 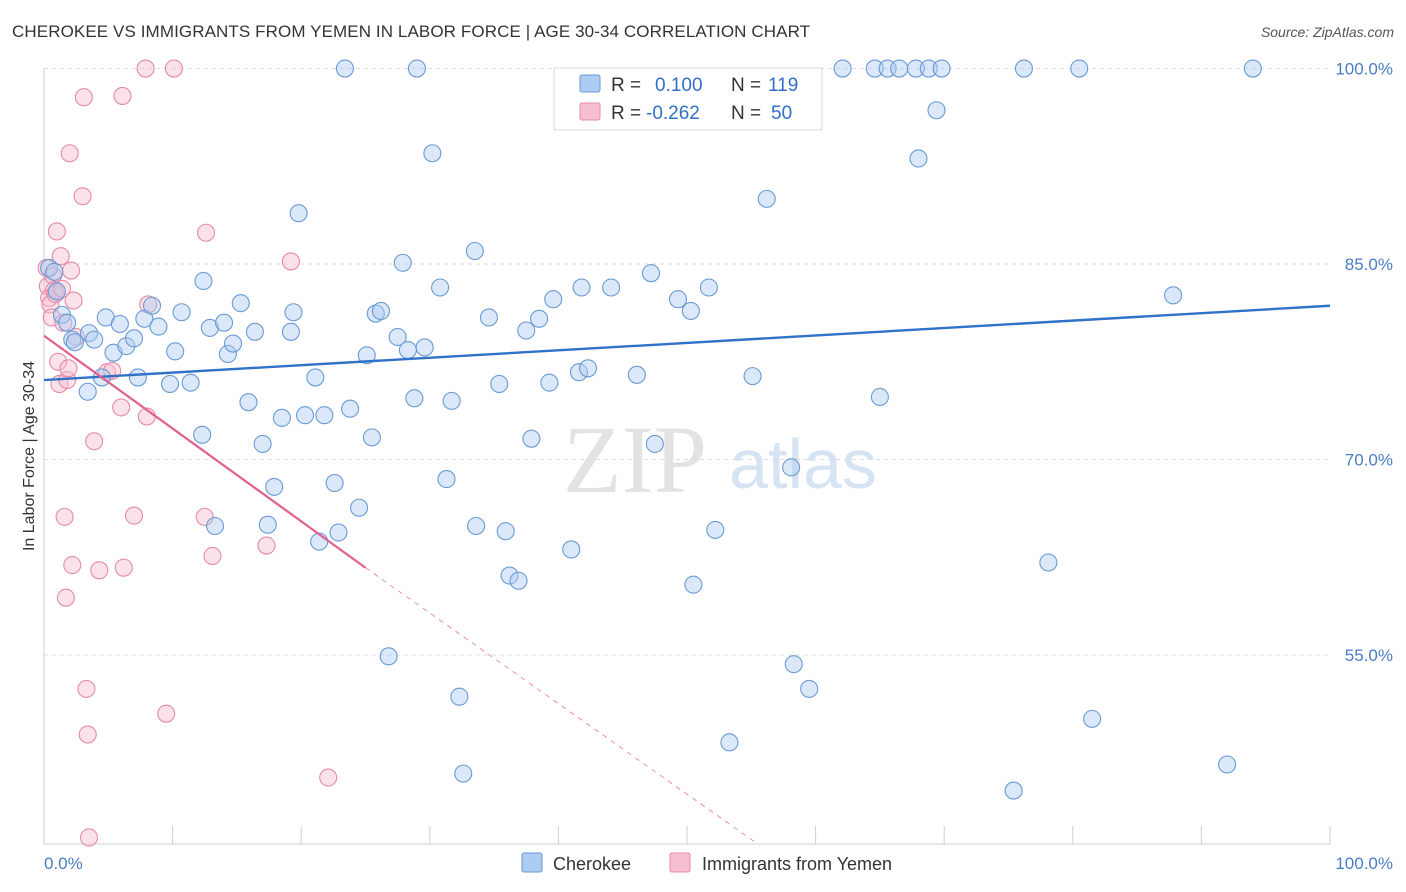 I want to click on stats-n-value-yemen: 50, so click(x=781, y=113).